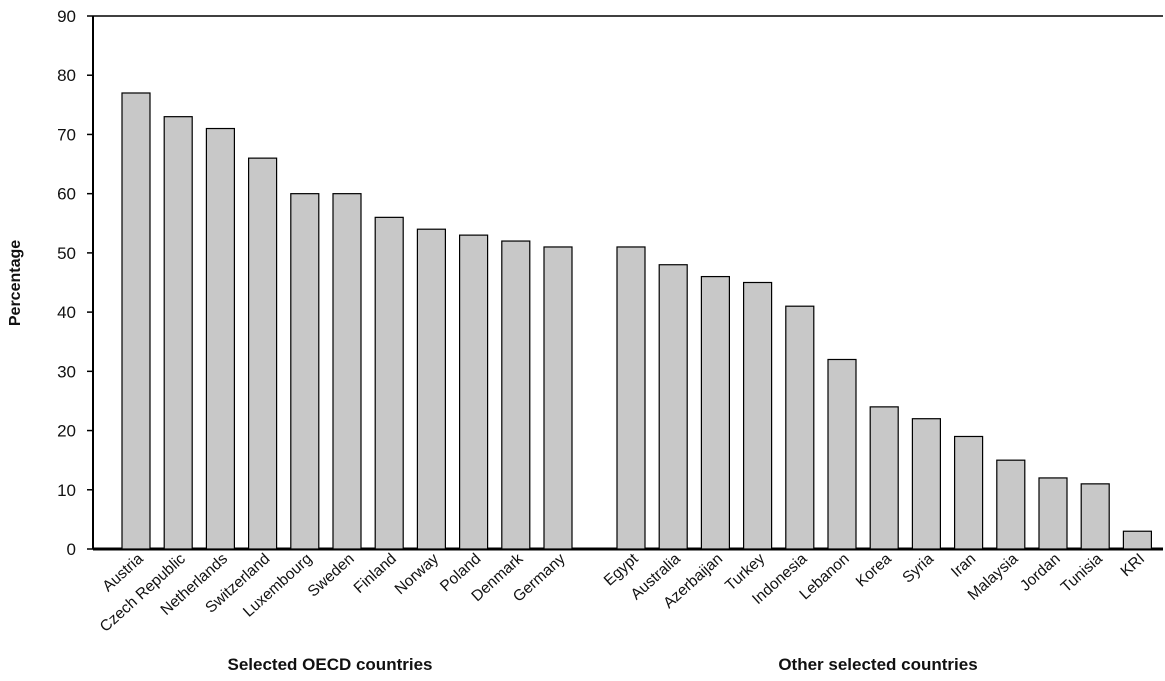 The height and width of the screenshot is (681, 1165). What do you see at coordinates (66, 371) in the screenshot?
I see `y-tick-label: 30` at bounding box center [66, 371].